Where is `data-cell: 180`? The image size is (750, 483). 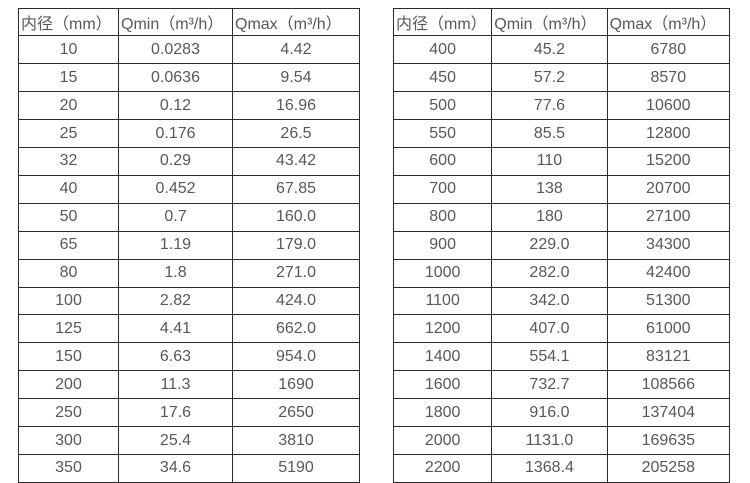 data-cell: 180 is located at coordinates (549, 217).